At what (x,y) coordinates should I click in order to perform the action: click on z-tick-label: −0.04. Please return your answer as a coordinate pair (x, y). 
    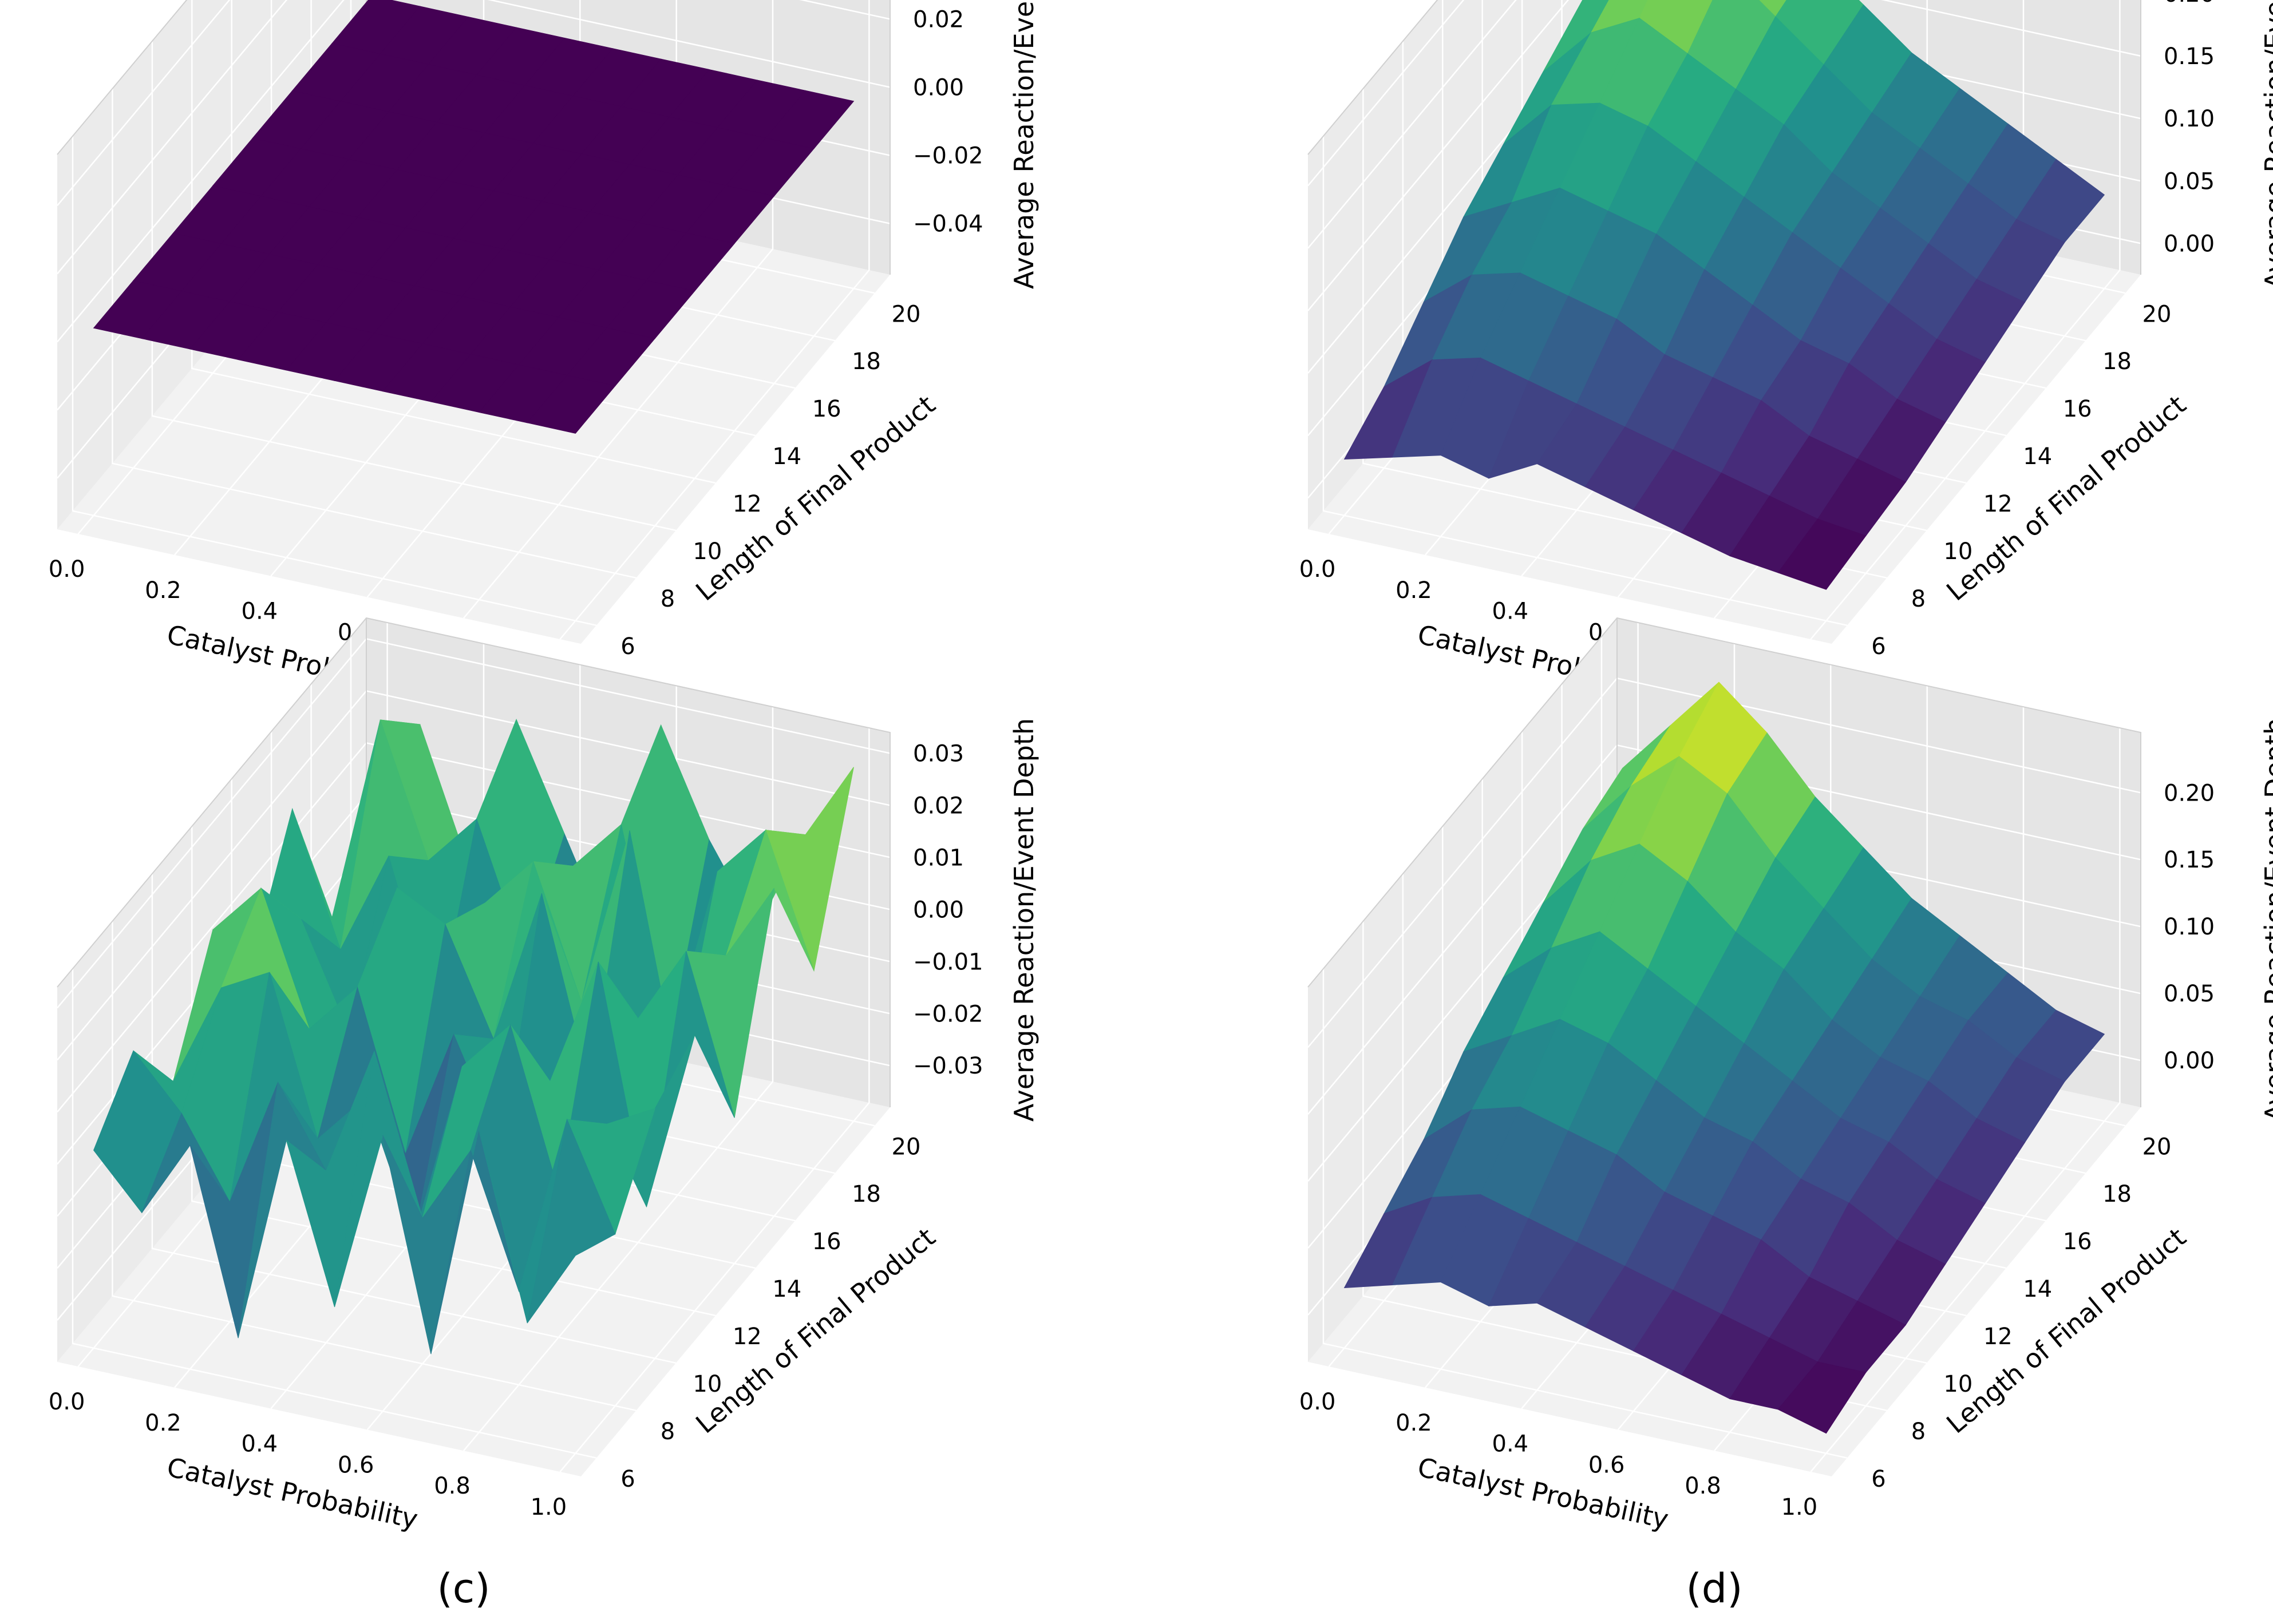
    Looking at the image, I should click on (948, 224).